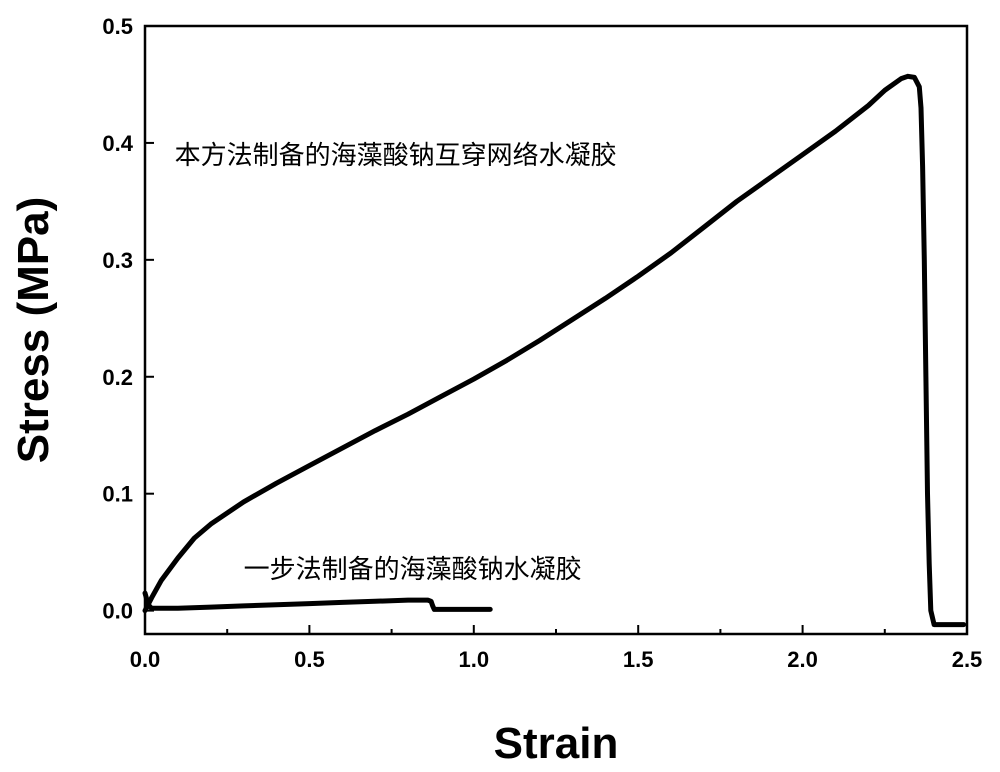  Describe the element at coordinates (33, 330) in the screenshot. I see `y-axis-title: Stress (MPa)` at that location.